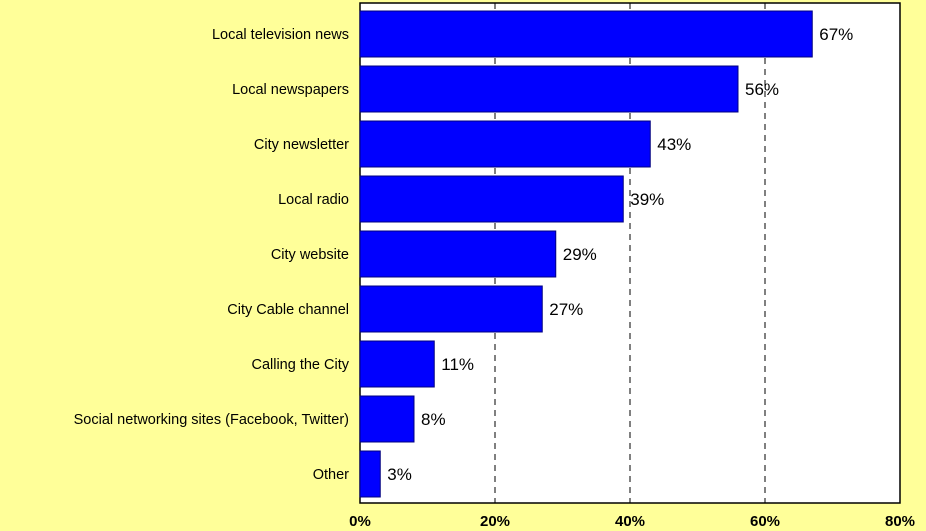 This screenshot has width=926, height=531. I want to click on category-label: City website, so click(310, 255).